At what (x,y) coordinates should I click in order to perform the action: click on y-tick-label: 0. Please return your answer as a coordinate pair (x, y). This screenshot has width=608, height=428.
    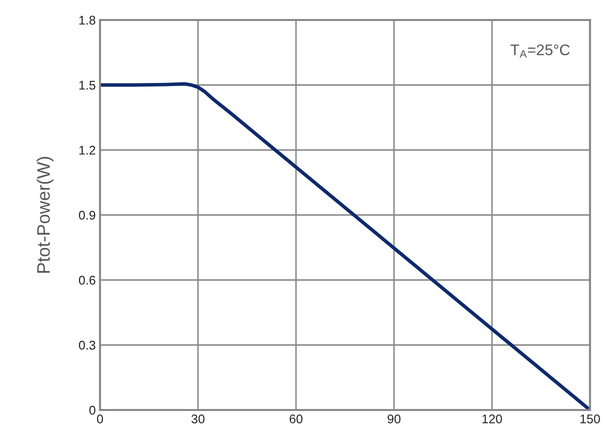
    Looking at the image, I should click on (92, 410).